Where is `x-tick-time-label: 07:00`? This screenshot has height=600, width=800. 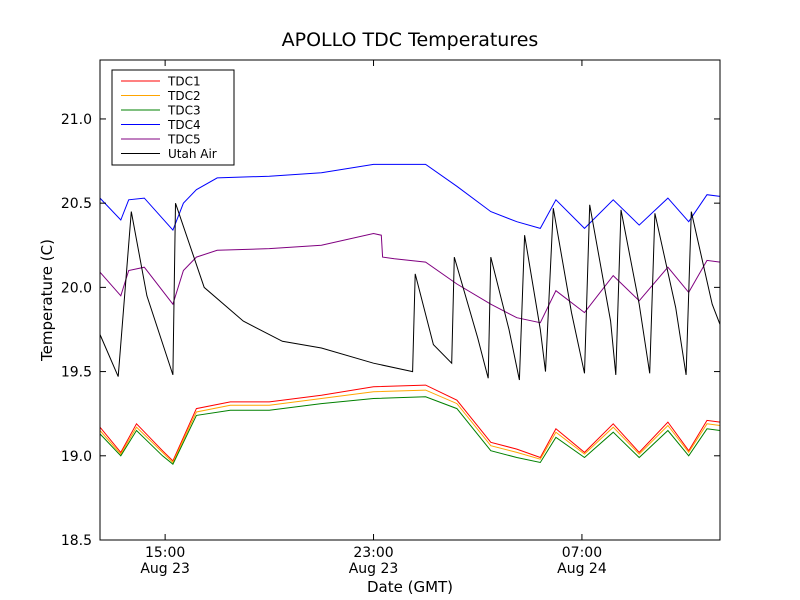
x-tick-time-label: 07:00 is located at coordinates (582, 553).